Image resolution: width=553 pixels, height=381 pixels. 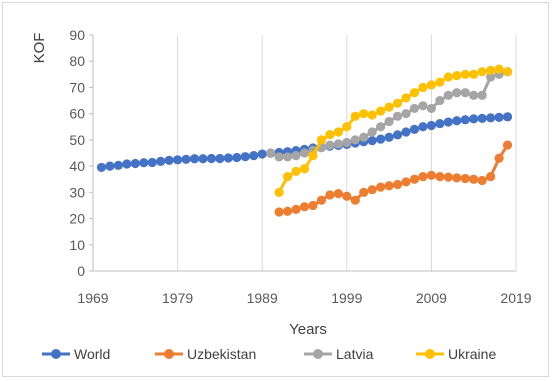 What do you see at coordinates (269, 354) in the screenshot?
I see `legend: World Uzbekistan Latvia Ukraine` at bounding box center [269, 354].